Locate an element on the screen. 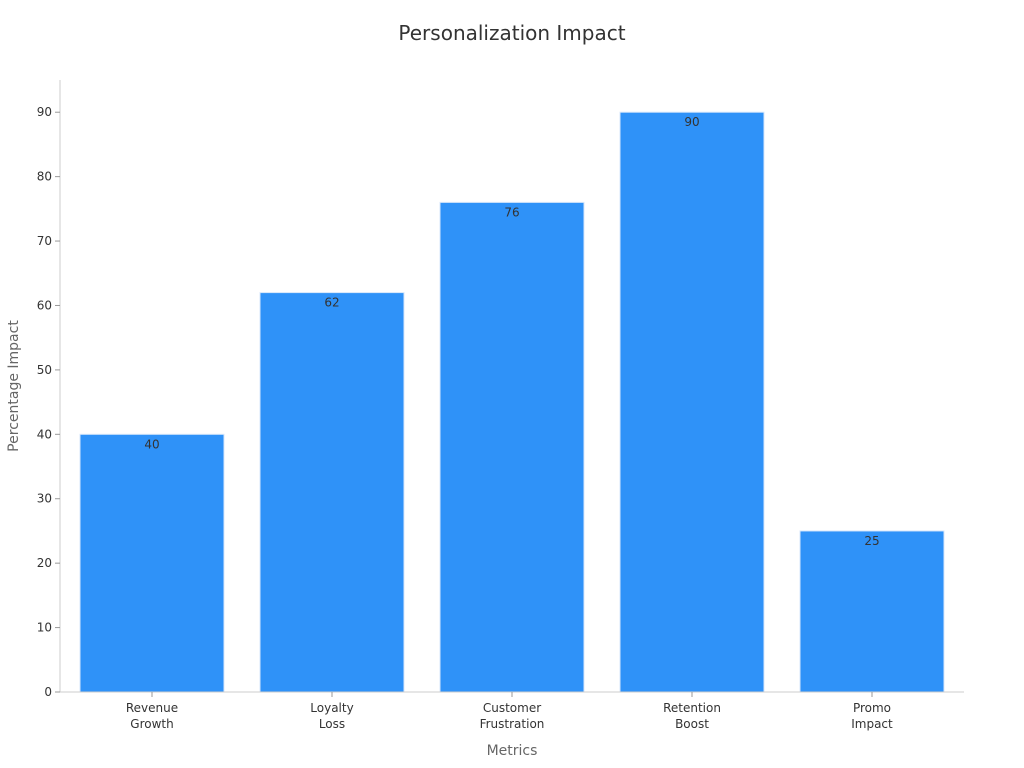  y-tick-label: 70 is located at coordinates (44, 241).